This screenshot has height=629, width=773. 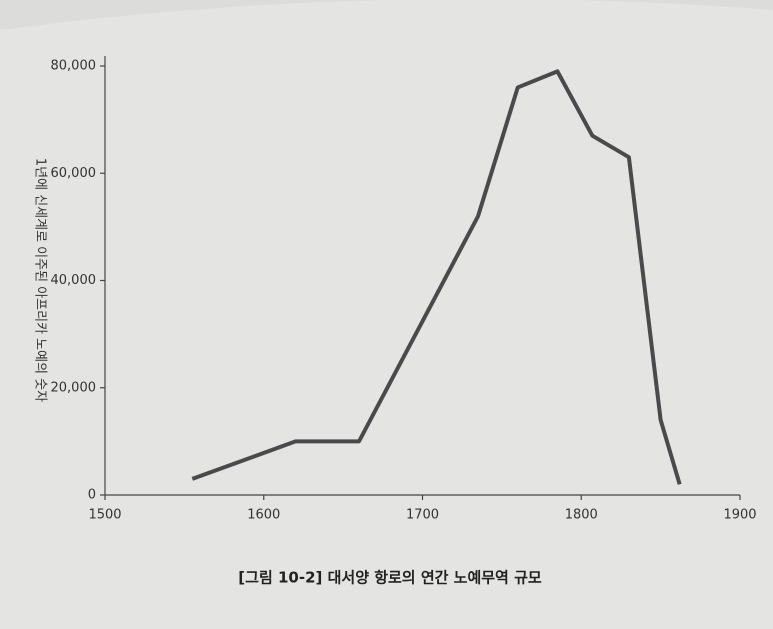 What do you see at coordinates (581, 515) in the screenshot?
I see `x-tick-label: 1800` at bounding box center [581, 515].